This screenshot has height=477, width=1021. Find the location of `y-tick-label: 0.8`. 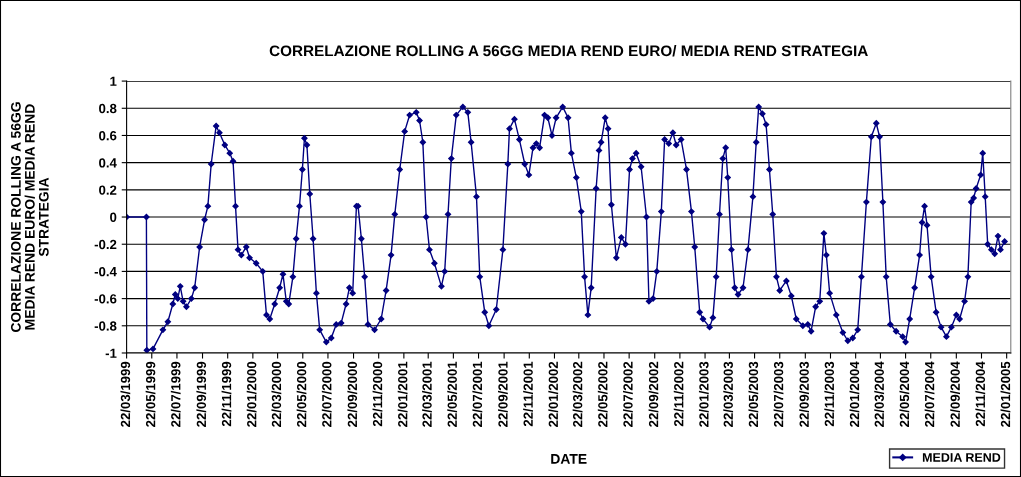

y-tick-label: 0.8 is located at coordinates (108, 108).